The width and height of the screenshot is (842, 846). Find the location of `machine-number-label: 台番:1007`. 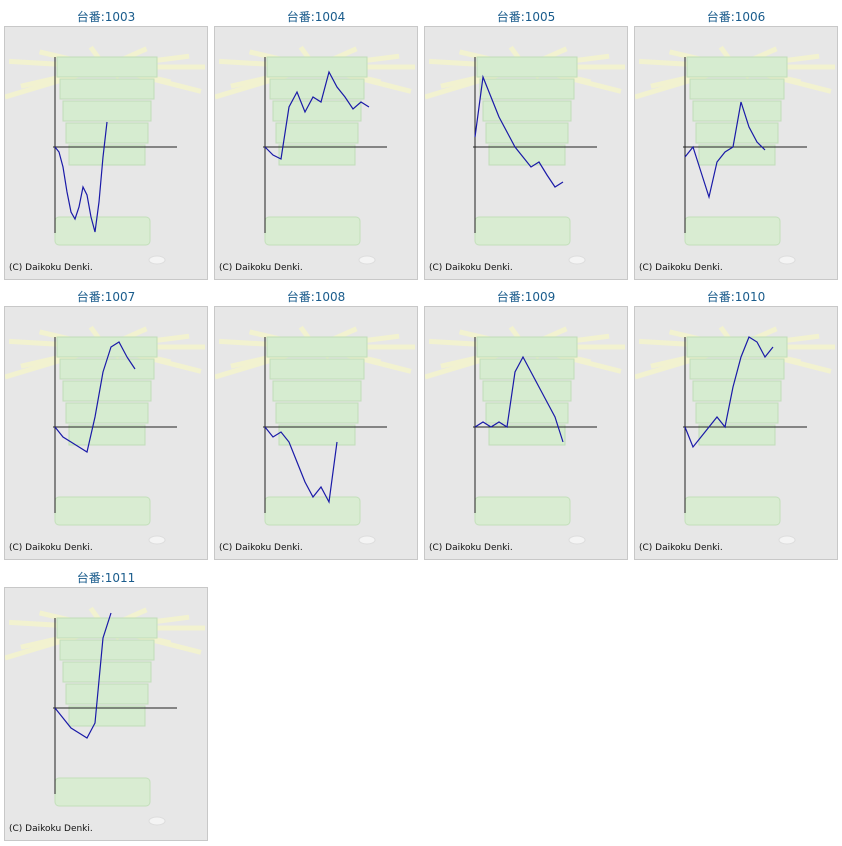

machine-number-label: 台番:1007 is located at coordinates (106, 297).